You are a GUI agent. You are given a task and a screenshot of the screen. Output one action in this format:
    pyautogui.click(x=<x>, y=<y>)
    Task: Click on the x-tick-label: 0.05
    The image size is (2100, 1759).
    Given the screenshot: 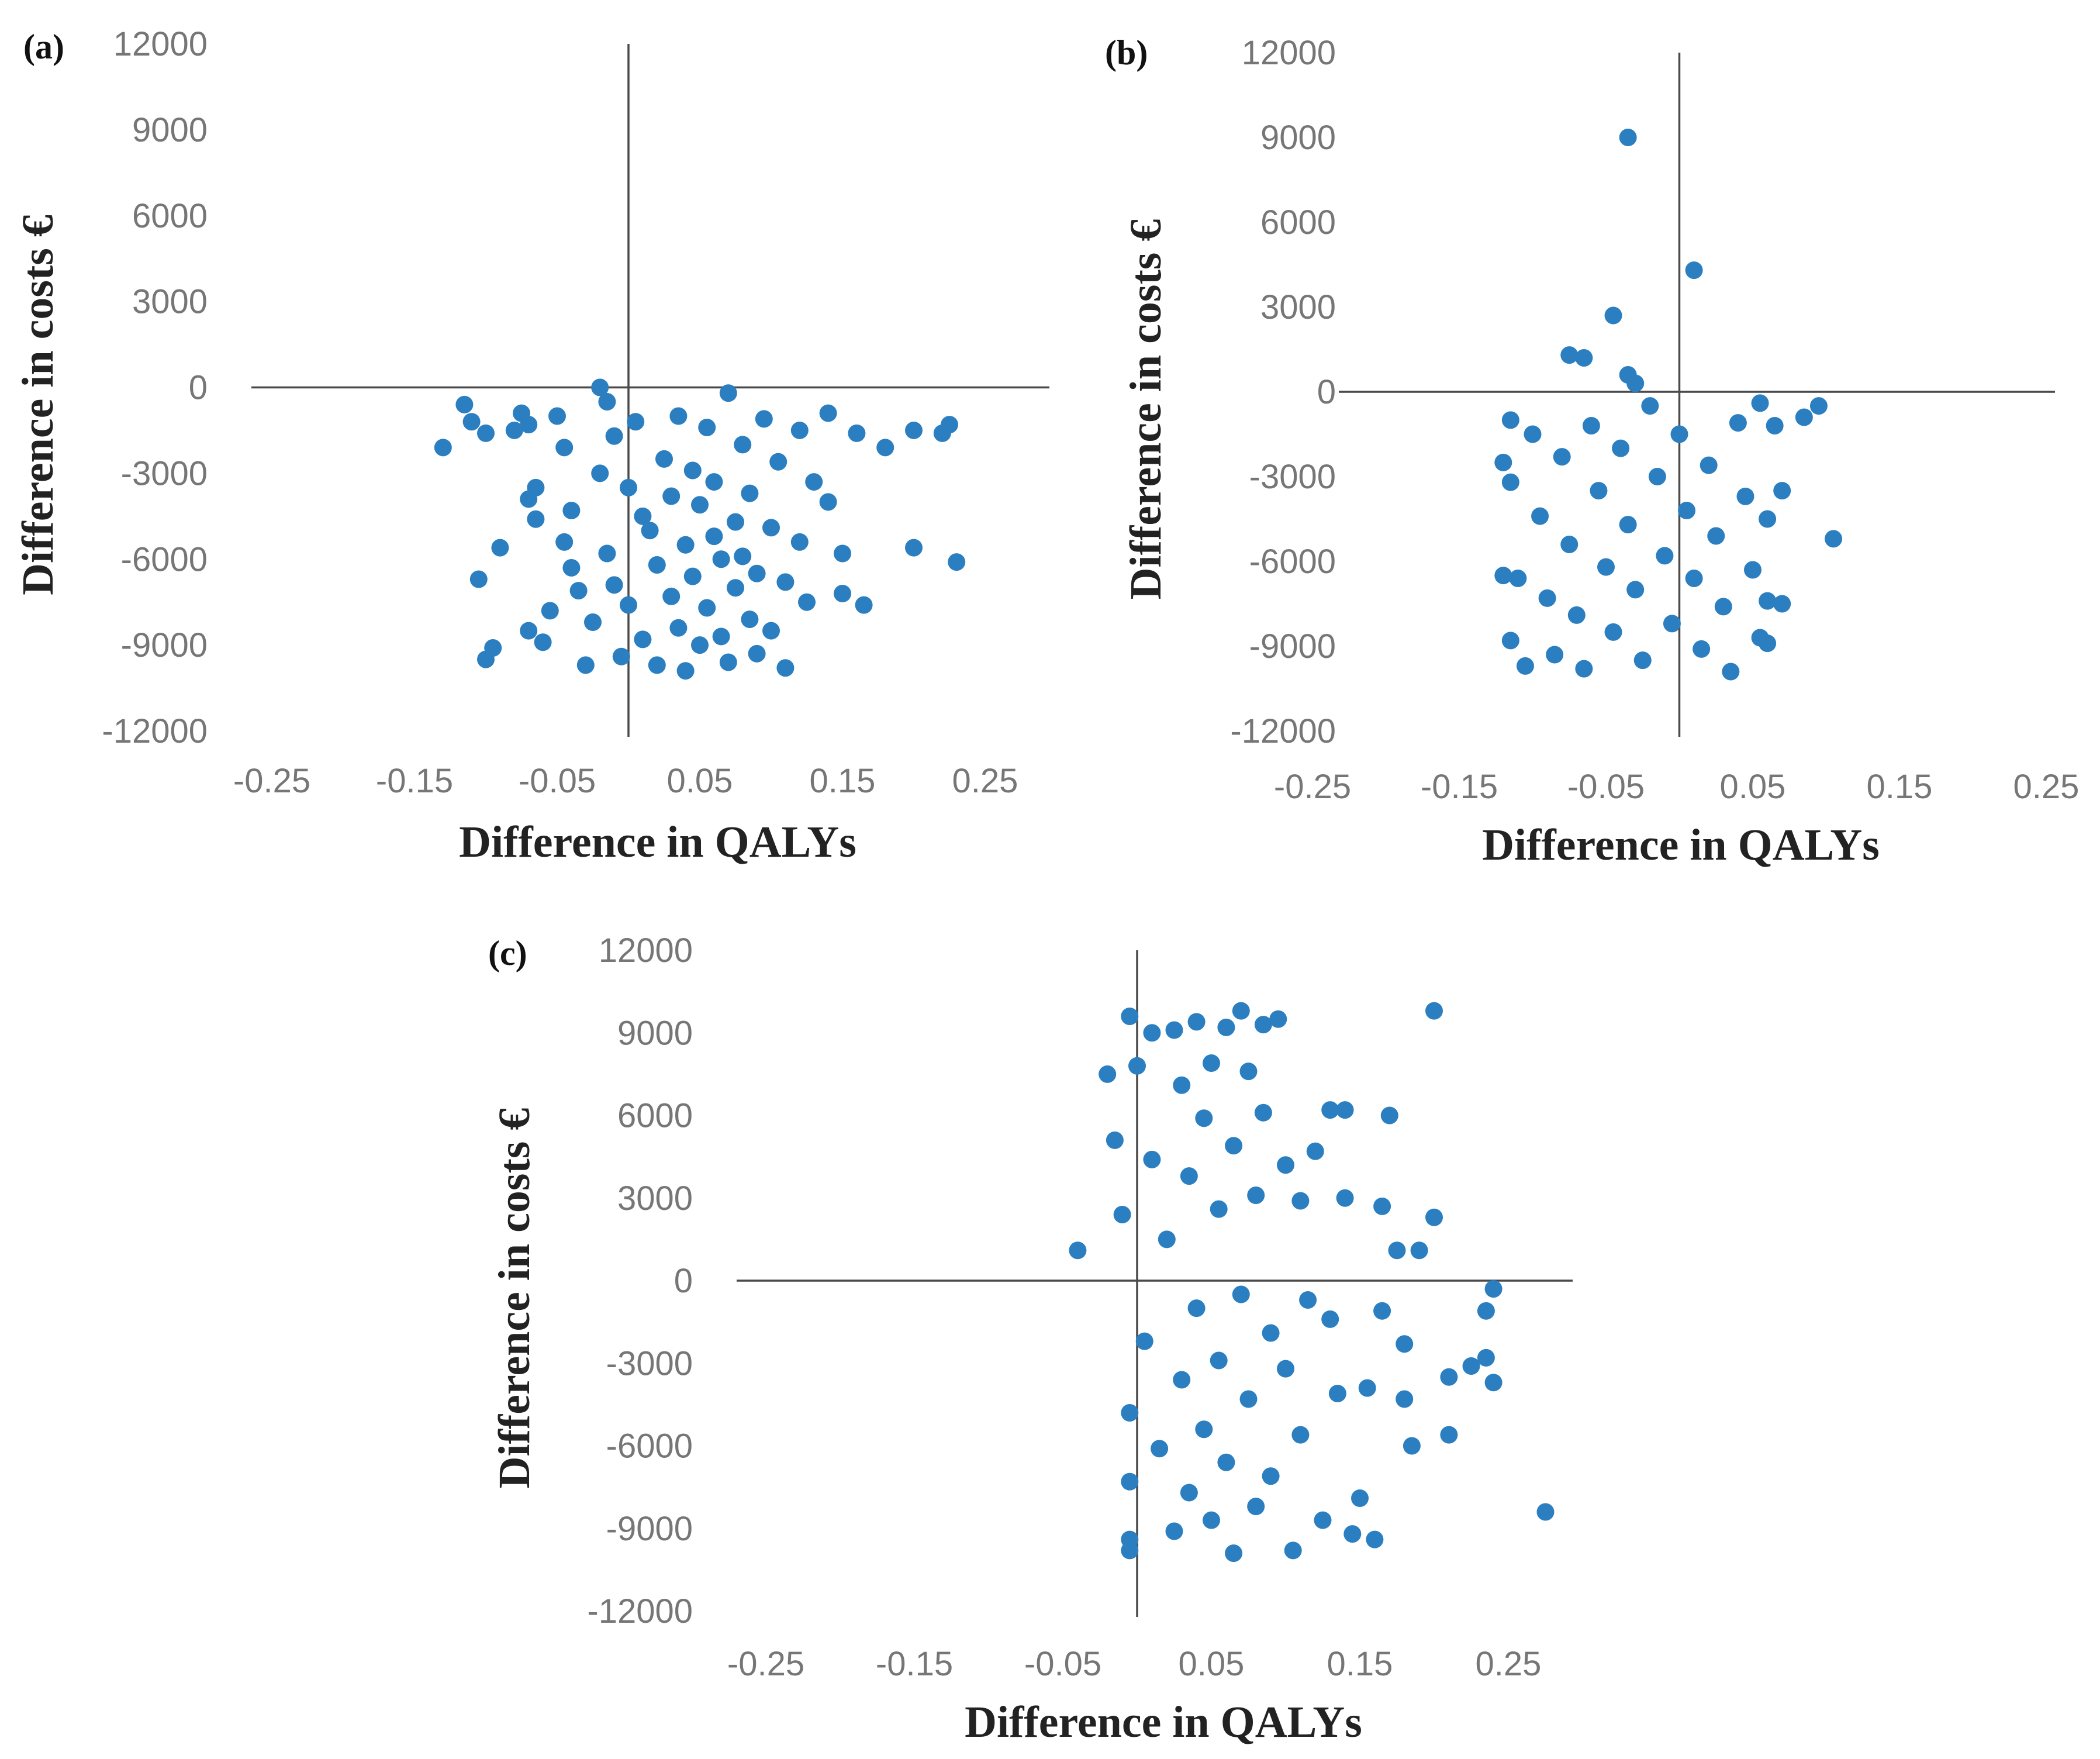 What is the action you would take?
    pyautogui.click(x=700, y=781)
    